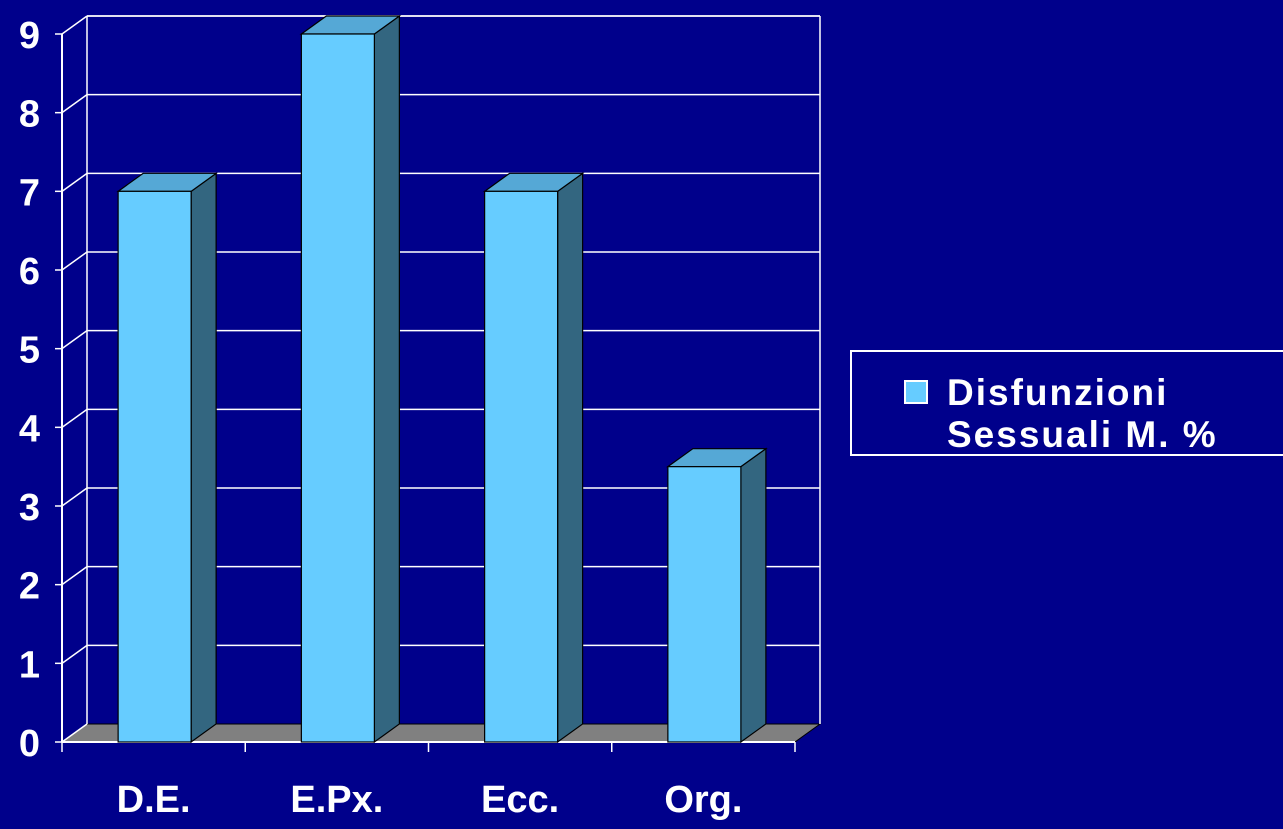 This screenshot has height=829, width=1283. I want to click on legend-label-line1: Disfunzioni, so click(1058, 392).